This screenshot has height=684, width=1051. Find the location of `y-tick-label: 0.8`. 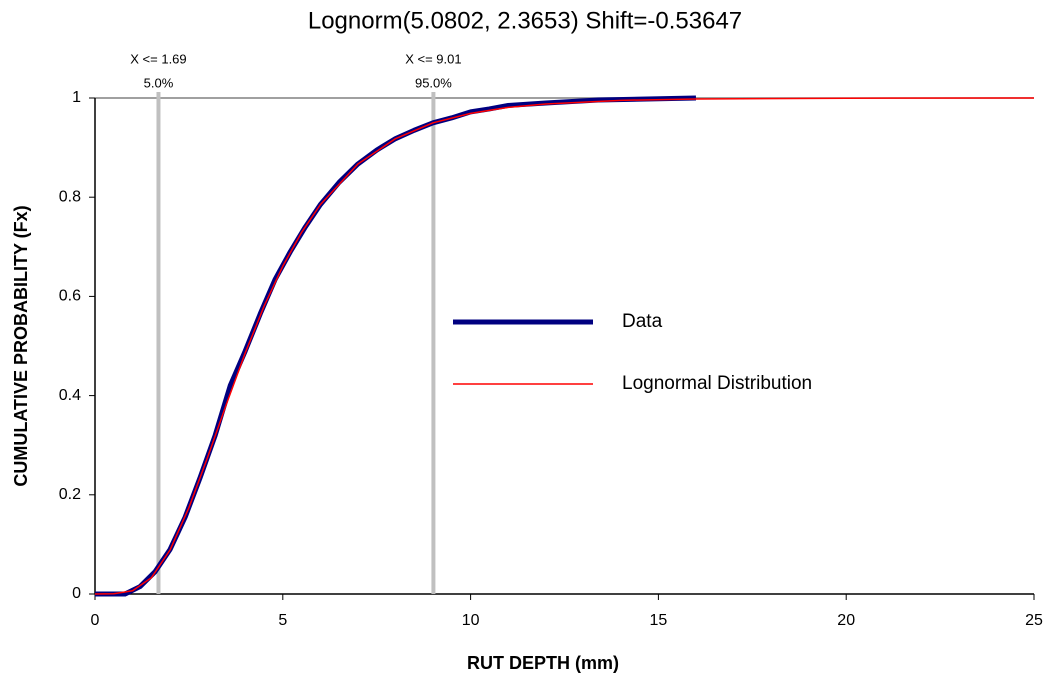

y-tick-label: 0.8 is located at coordinates (70, 196).